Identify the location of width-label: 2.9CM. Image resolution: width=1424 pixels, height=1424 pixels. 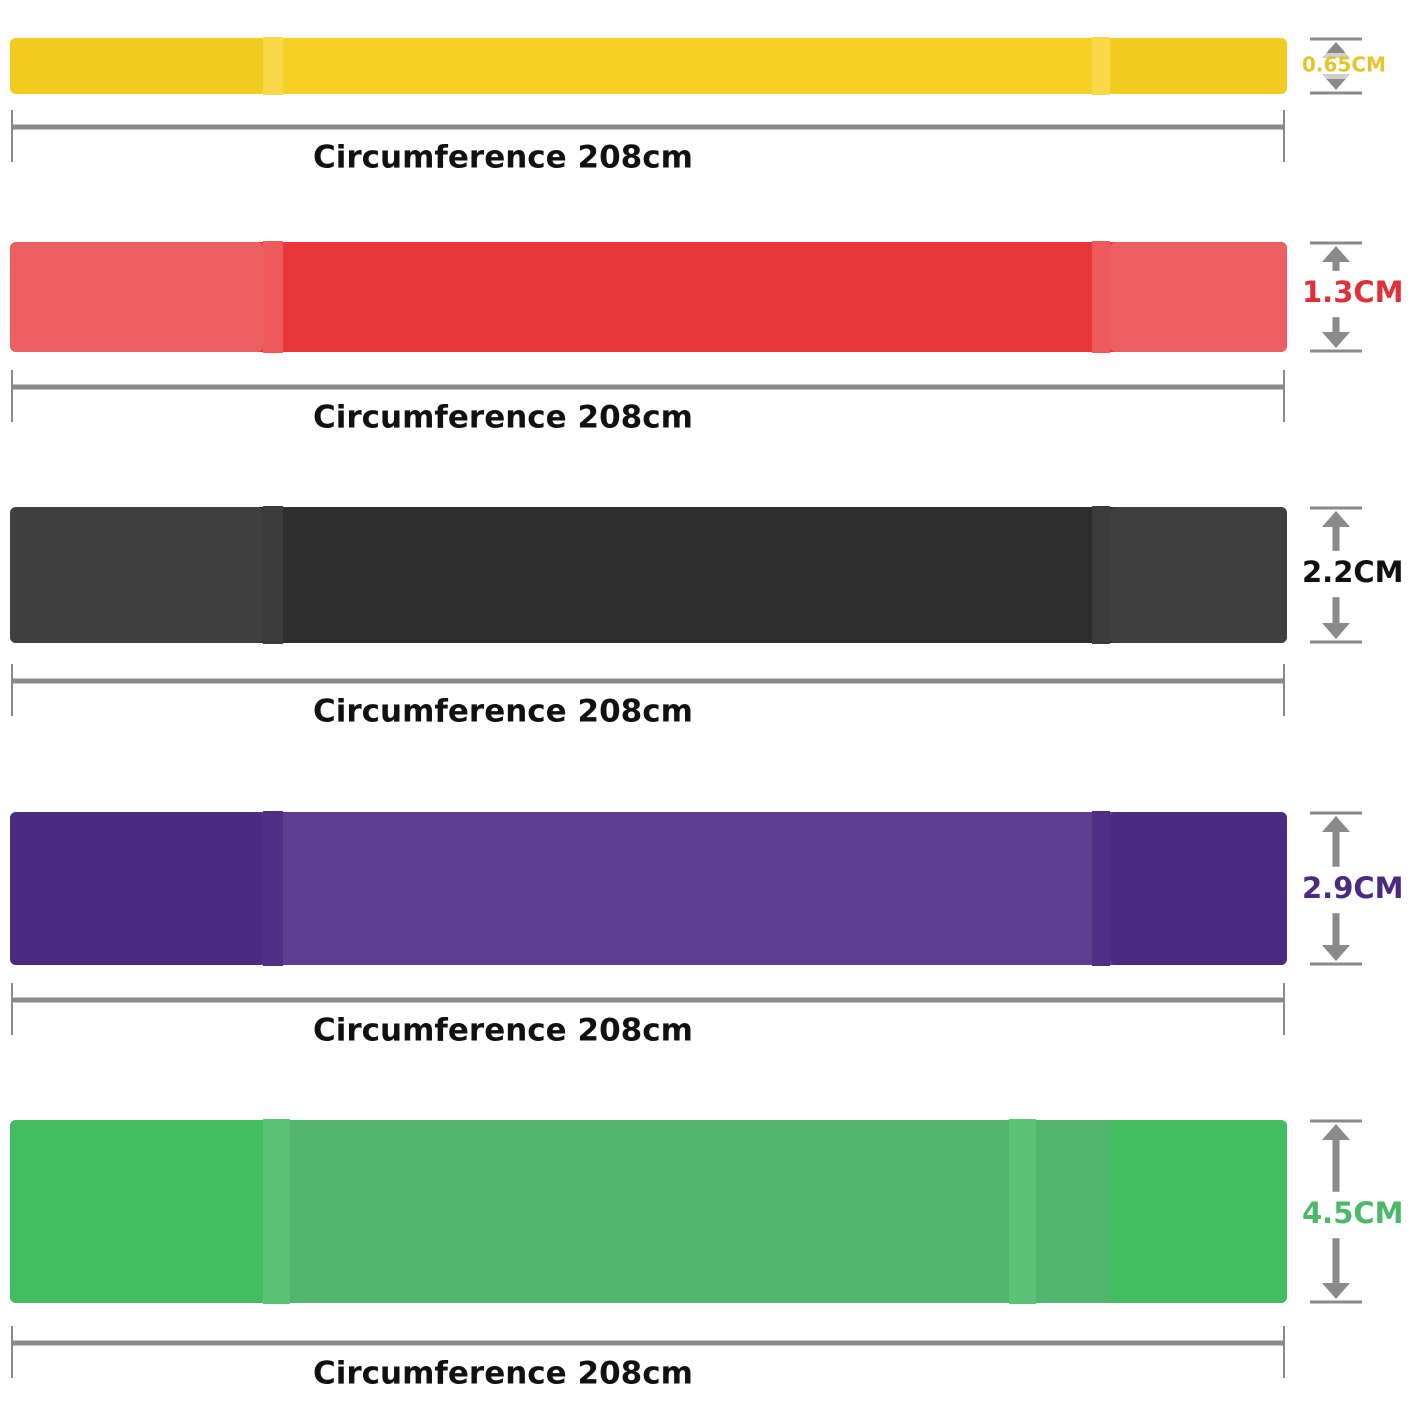
(1353, 888).